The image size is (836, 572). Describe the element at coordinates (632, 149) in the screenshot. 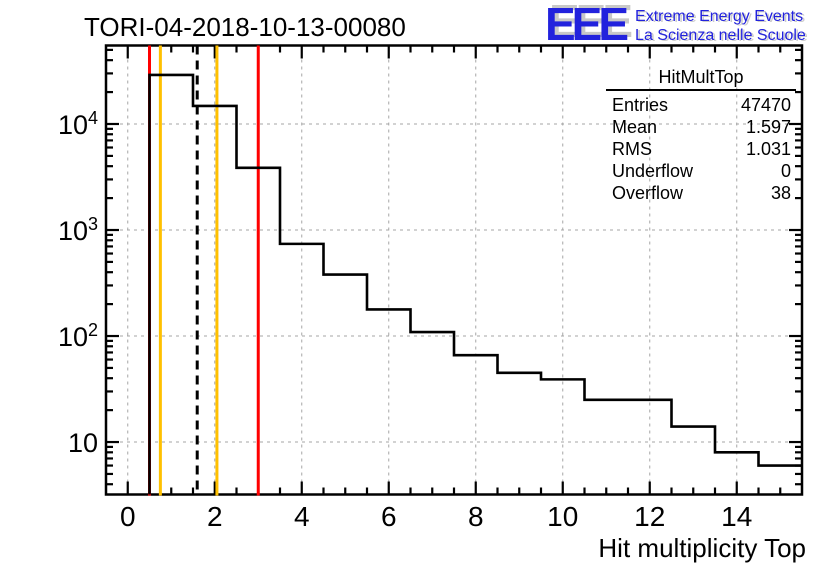

I see `stats-label: RMS` at that location.